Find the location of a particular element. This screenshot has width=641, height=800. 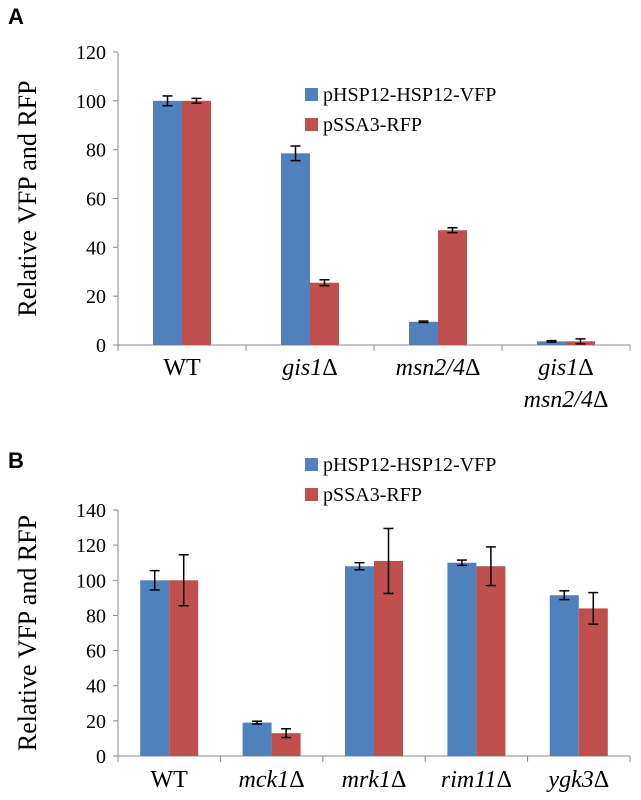

chart-a-category-label-1-part-1: Δ is located at coordinates (329, 368).